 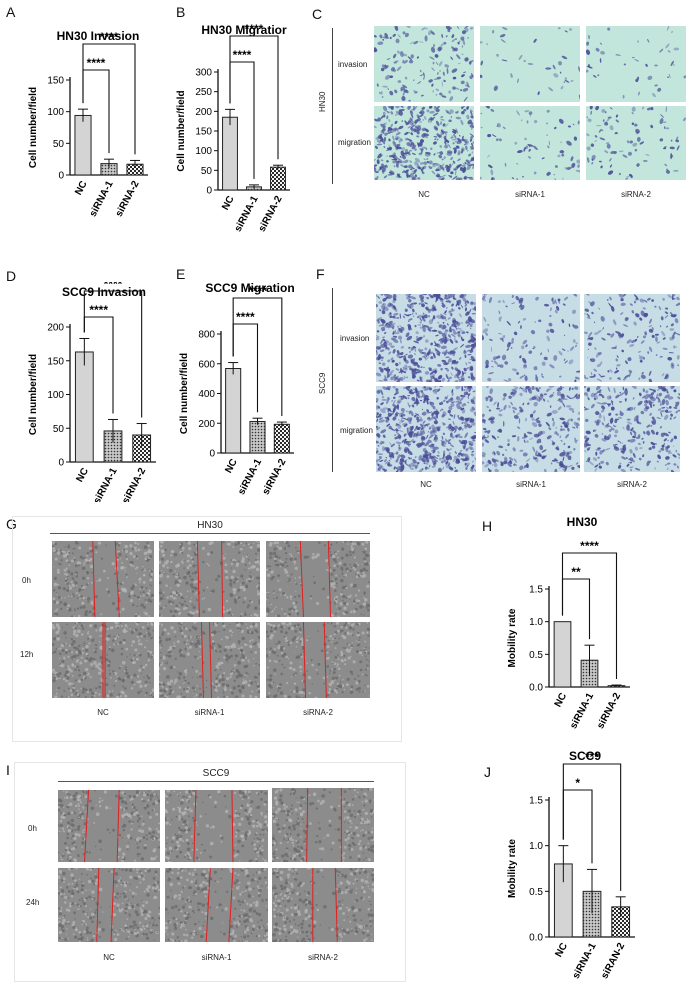 What do you see at coordinates (231, 466) in the screenshot?
I see `e-category-label-nc: NC` at bounding box center [231, 466].